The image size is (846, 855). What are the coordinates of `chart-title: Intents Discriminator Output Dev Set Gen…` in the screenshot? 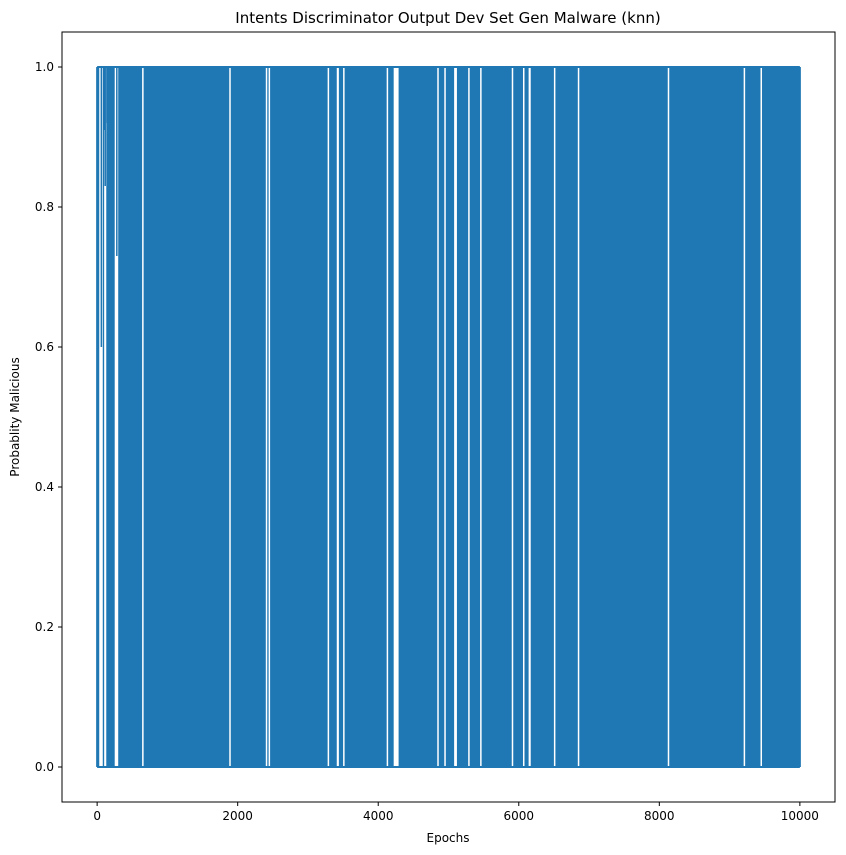 It's located at (447, 18).